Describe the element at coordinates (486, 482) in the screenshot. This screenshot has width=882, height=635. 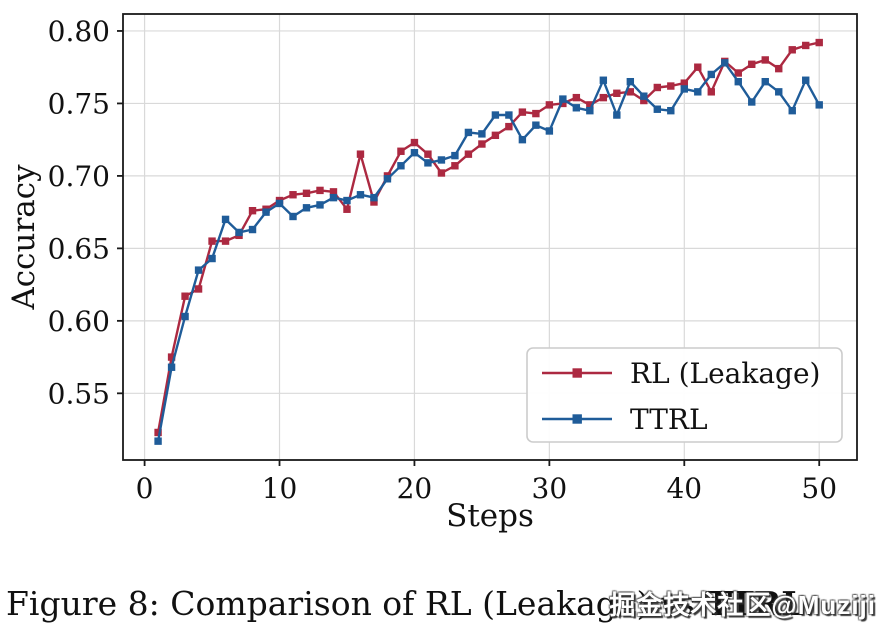
I see `x-axis: 0 10 20 30 40 50` at that location.